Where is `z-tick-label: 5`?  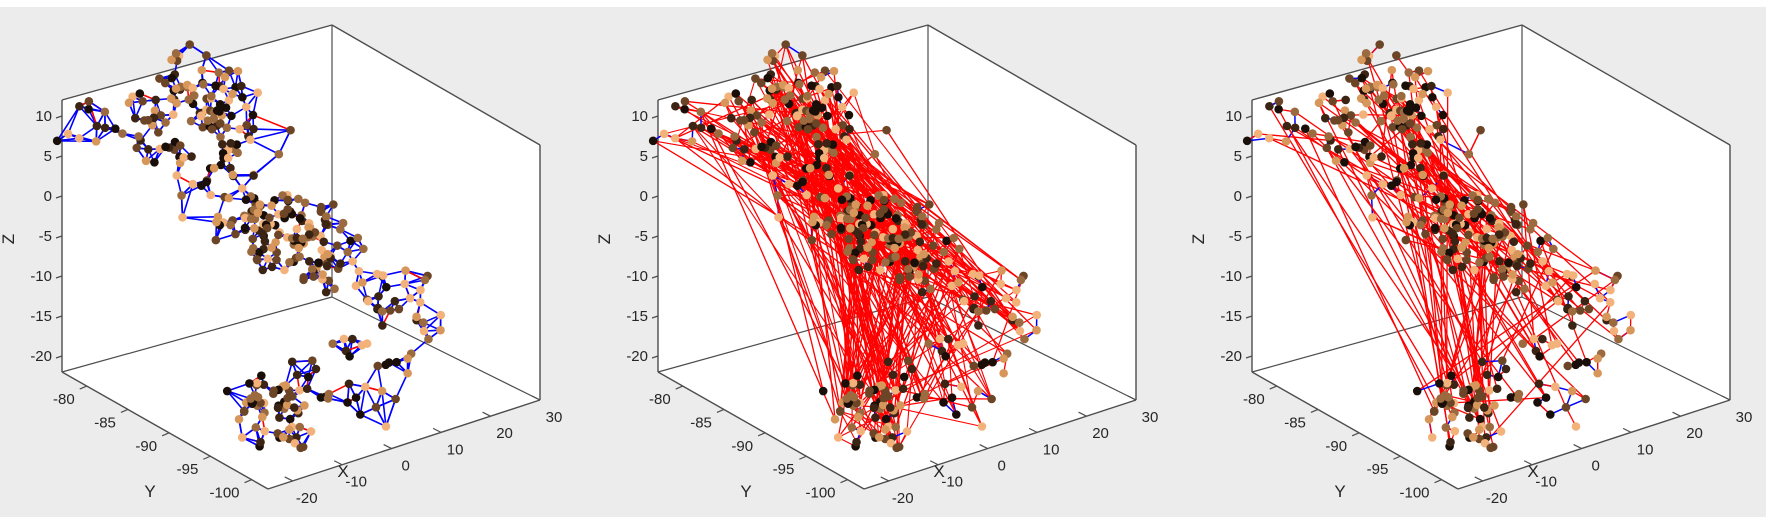
z-tick-label: 5 is located at coordinates (1238, 156).